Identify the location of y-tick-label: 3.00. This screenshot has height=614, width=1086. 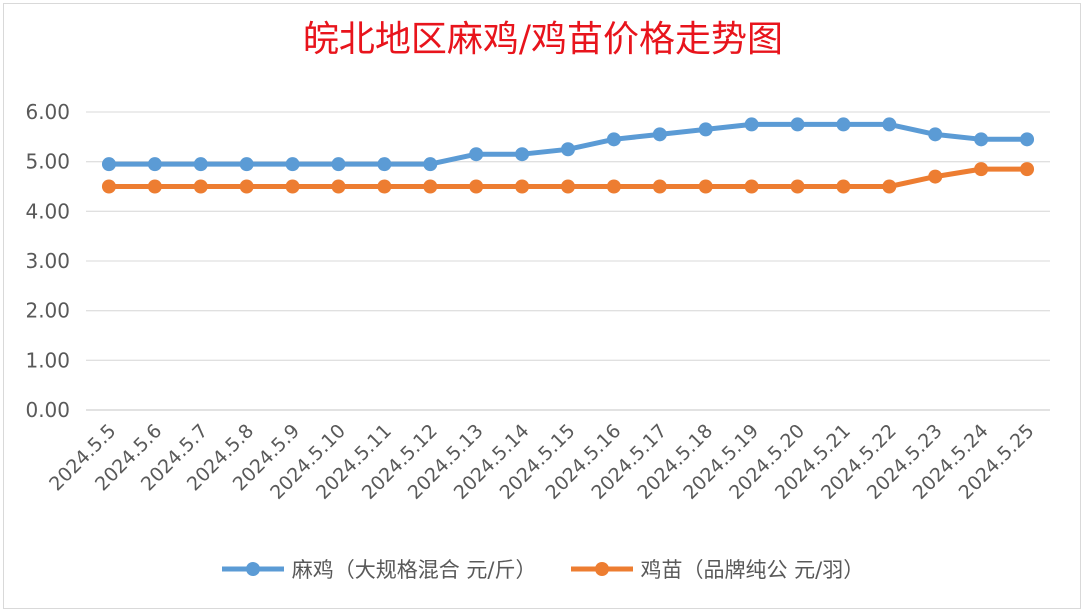
(47, 261).